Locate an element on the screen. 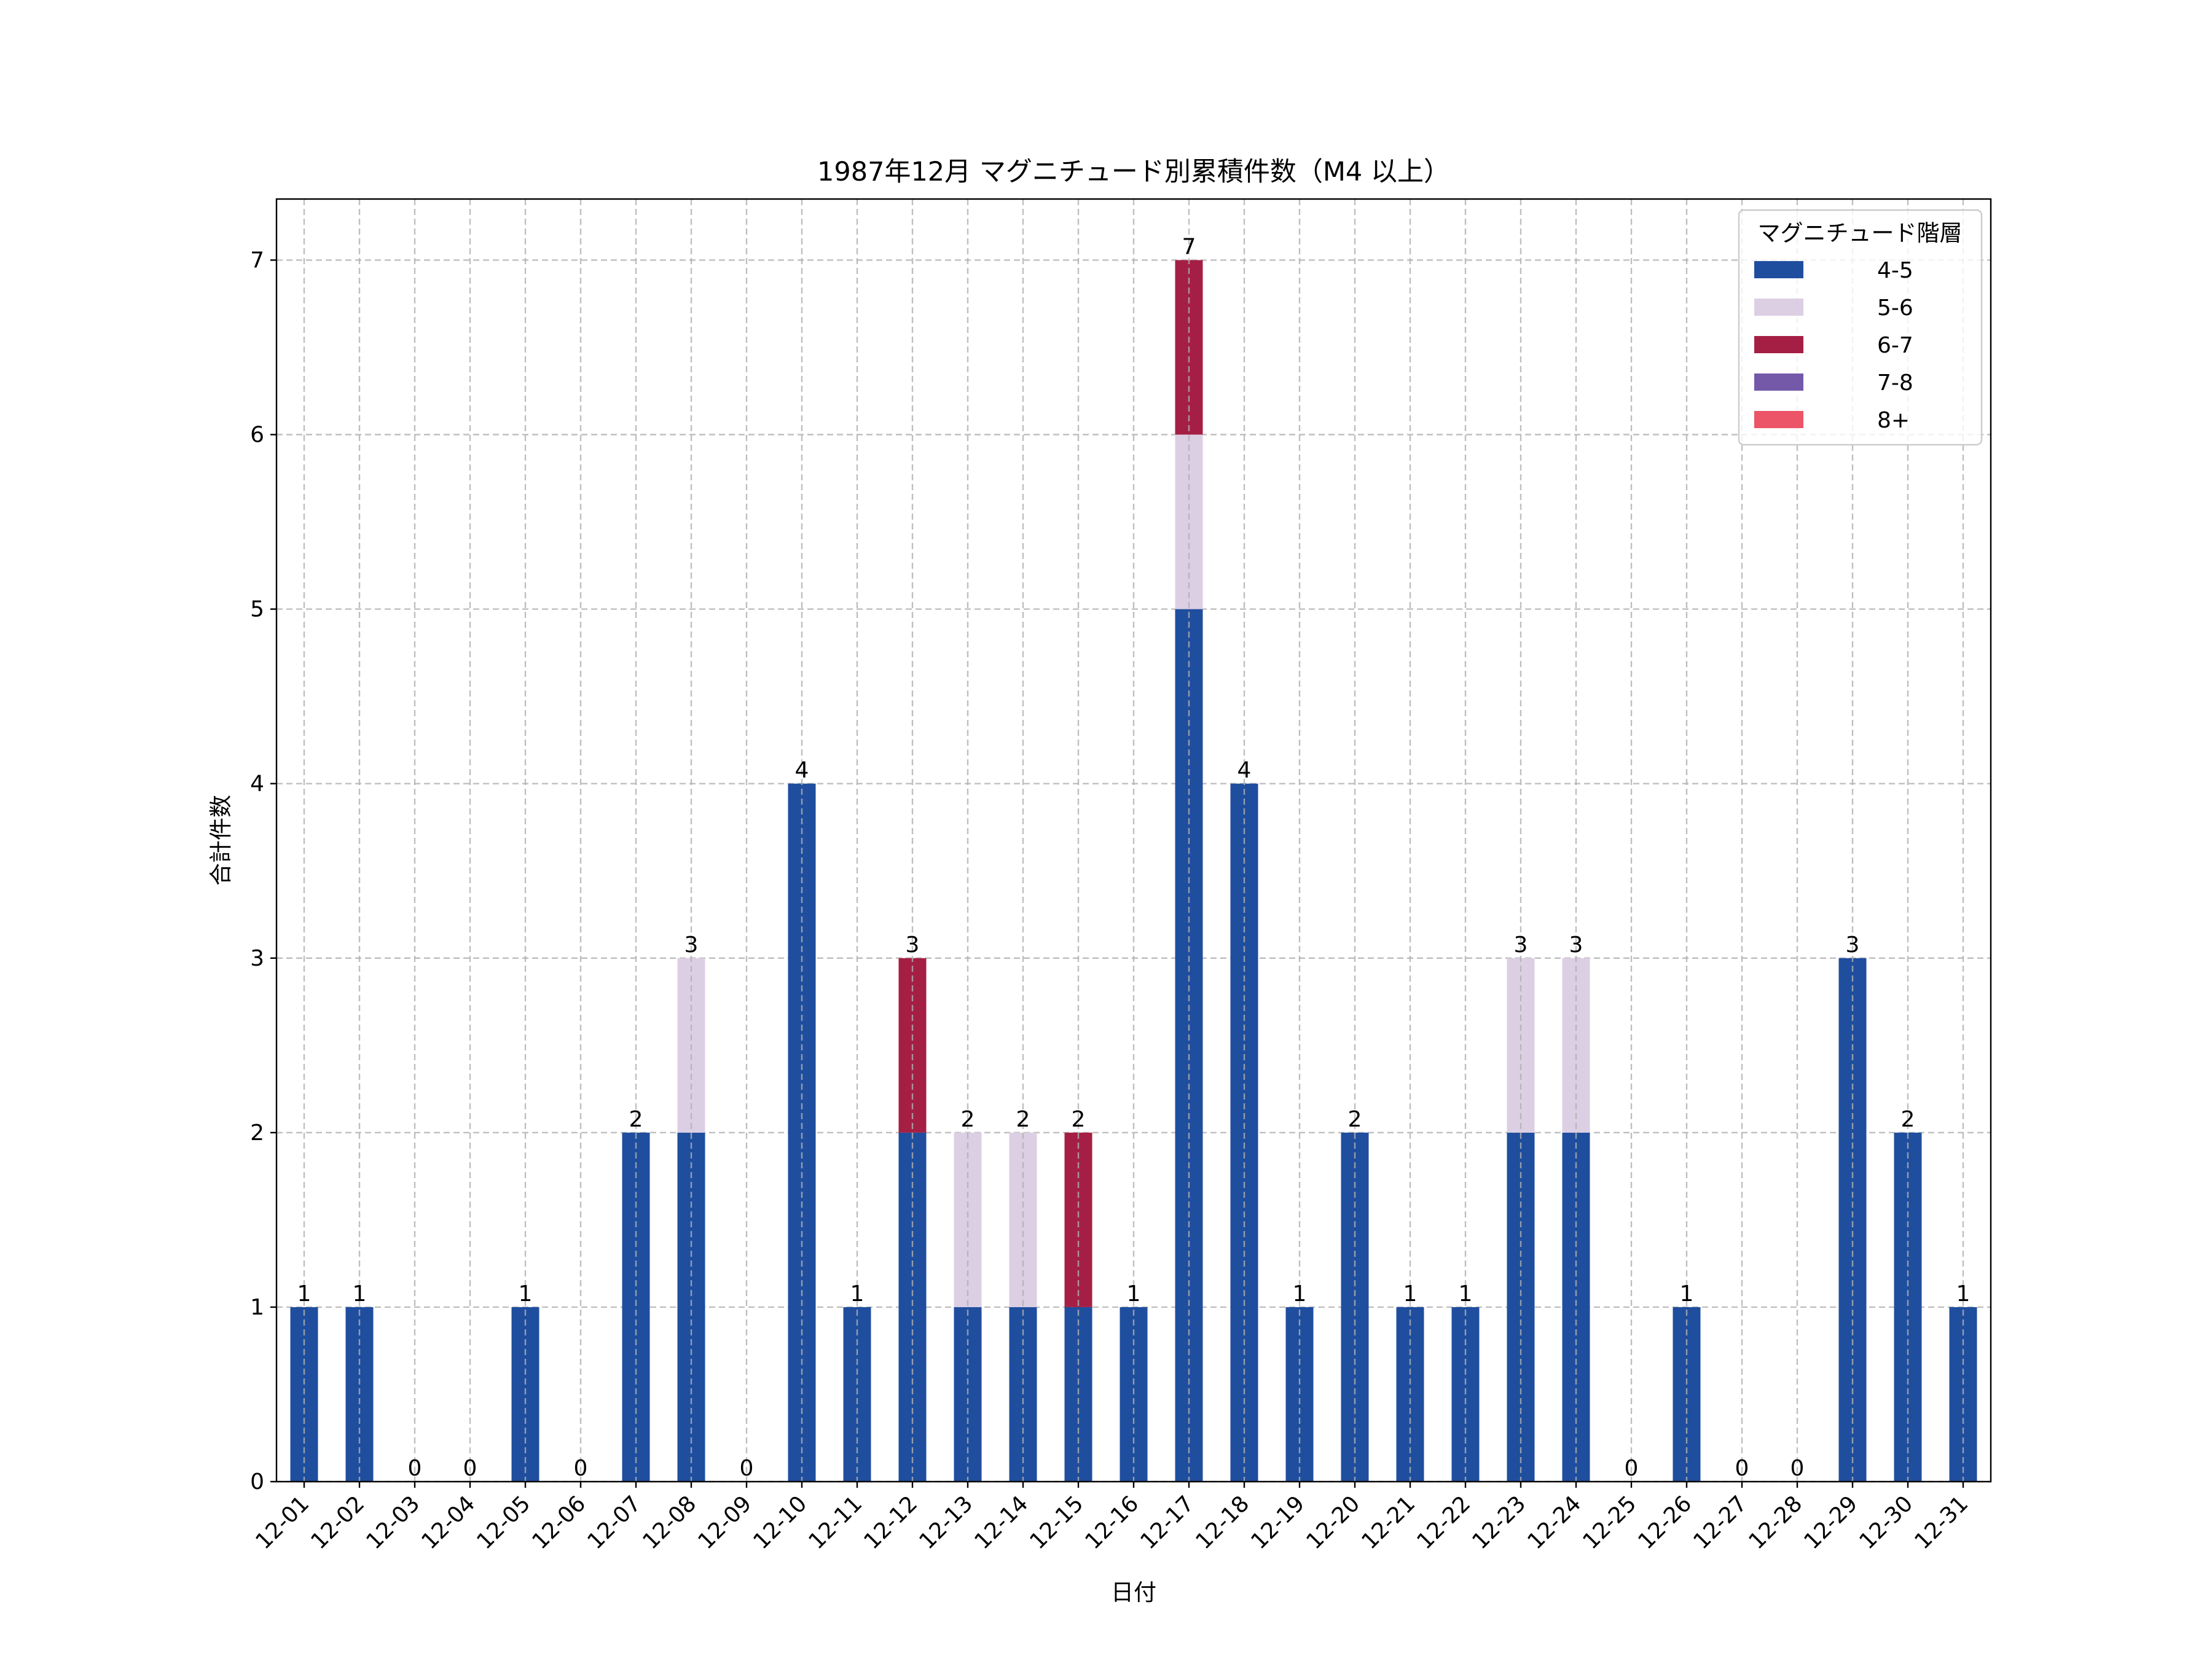 This screenshot has width=2212, height=1661. x-tick-label: 12-09 is located at coordinates (724, 1522).